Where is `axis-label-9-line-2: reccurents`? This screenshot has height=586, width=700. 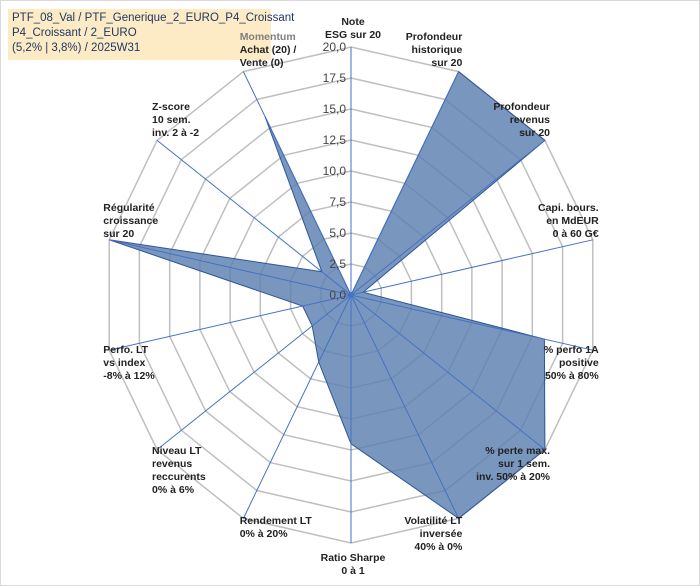 axis-label-9-line-2: reccurents is located at coordinates (179, 477).